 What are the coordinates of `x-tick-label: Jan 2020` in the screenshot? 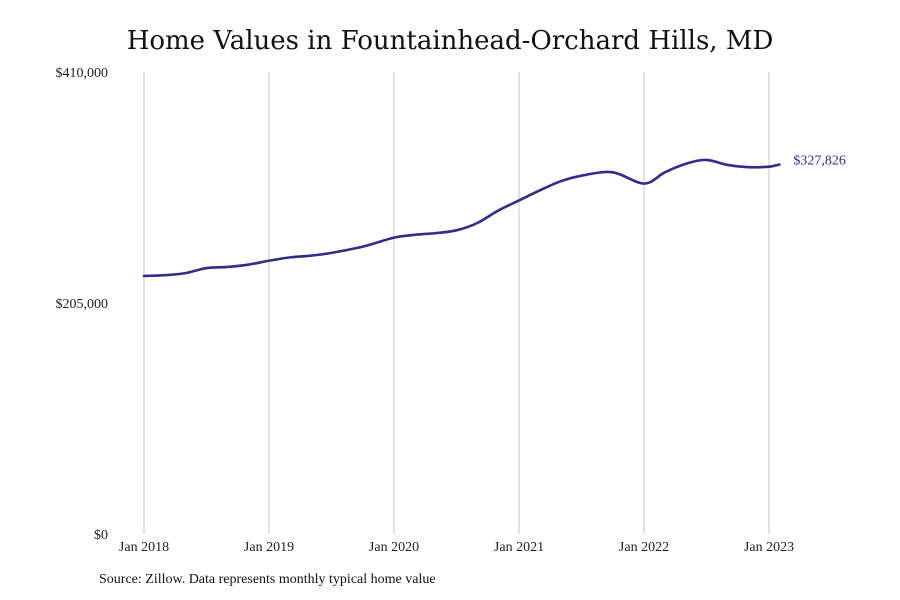 It's located at (394, 547).